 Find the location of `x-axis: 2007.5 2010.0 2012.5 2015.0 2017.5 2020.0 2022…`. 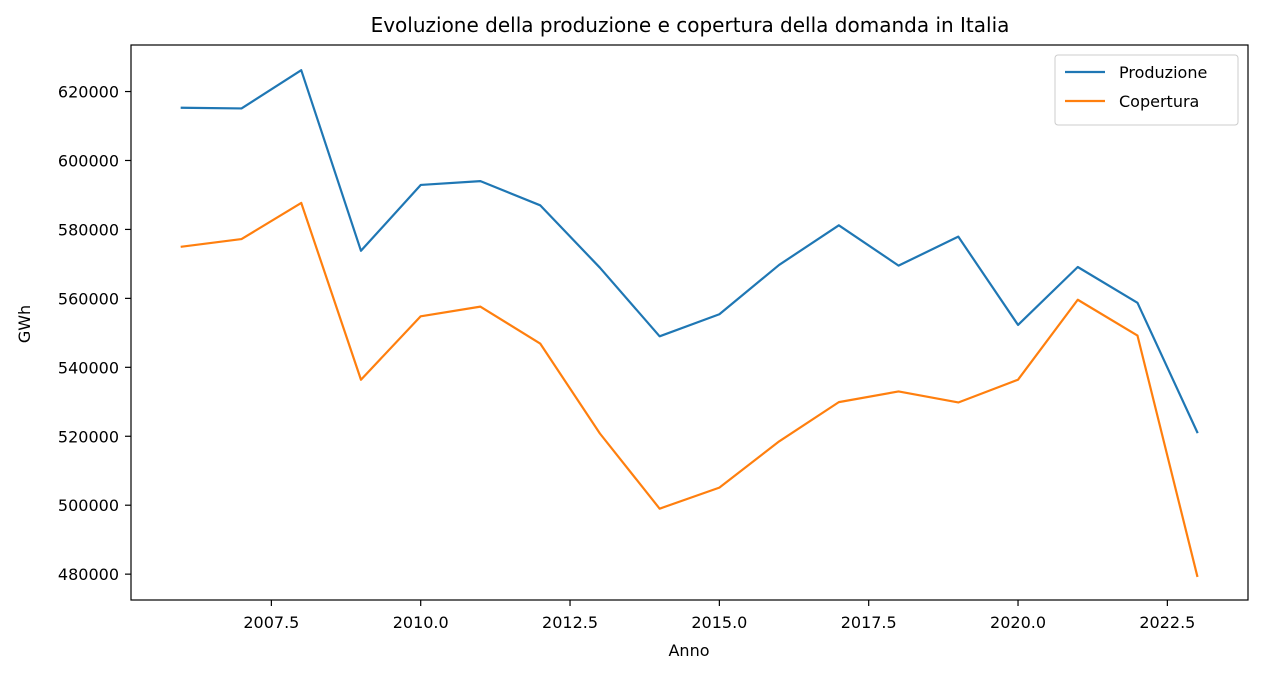

x-axis: 2007.5 2010.0 2012.5 2015.0 2017.5 2020.0 2022… is located at coordinates (719, 616).